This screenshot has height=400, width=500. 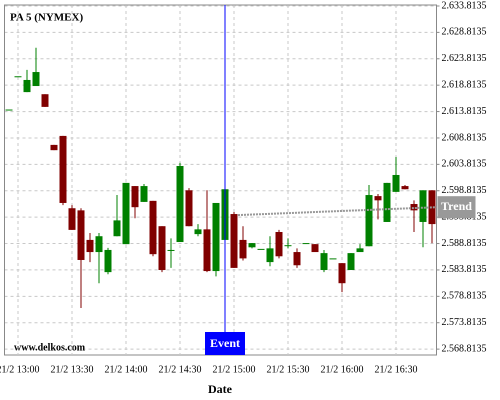 What do you see at coordinates (464, 5) in the screenshot?
I see `y-tick-label: 2.633.8135` at bounding box center [464, 5].